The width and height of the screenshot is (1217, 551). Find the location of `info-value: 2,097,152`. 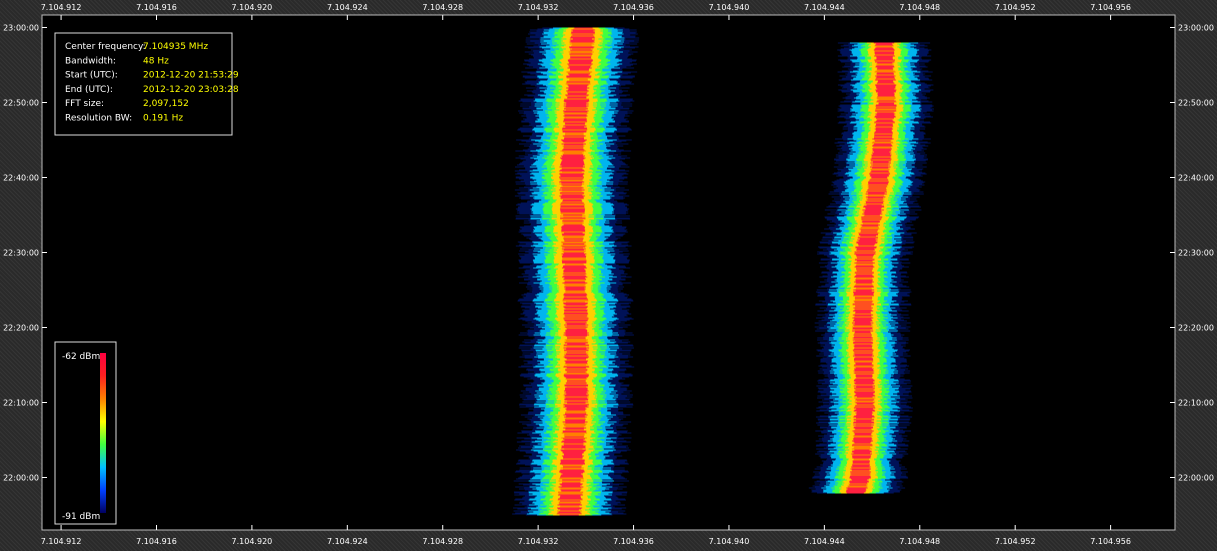

info-value: 2,097,152 is located at coordinates (166, 104).